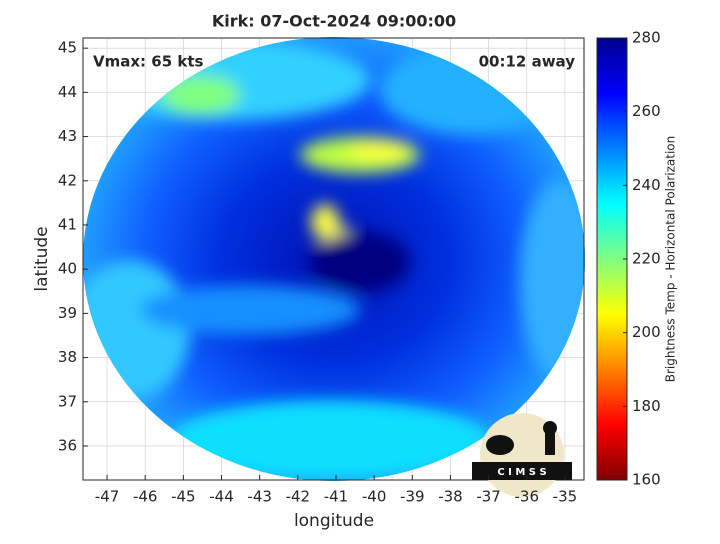 This screenshot has width=720, height=544. I want to click on x-tick-label: -36, so click(527, 497).